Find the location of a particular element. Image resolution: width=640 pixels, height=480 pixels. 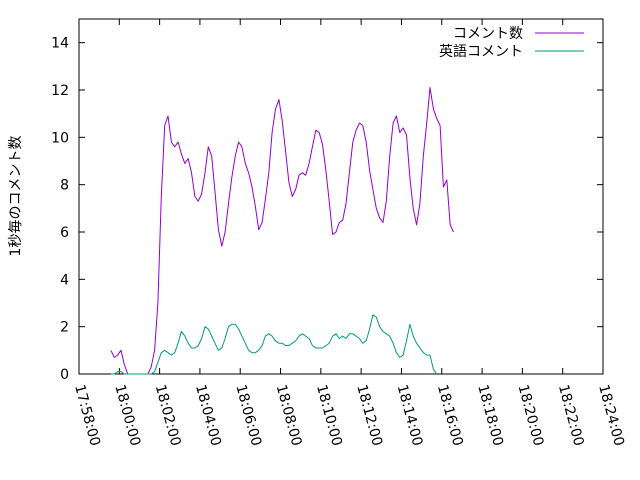

x-tick-label: 18:14:00 is located at coordinates (410, 415).